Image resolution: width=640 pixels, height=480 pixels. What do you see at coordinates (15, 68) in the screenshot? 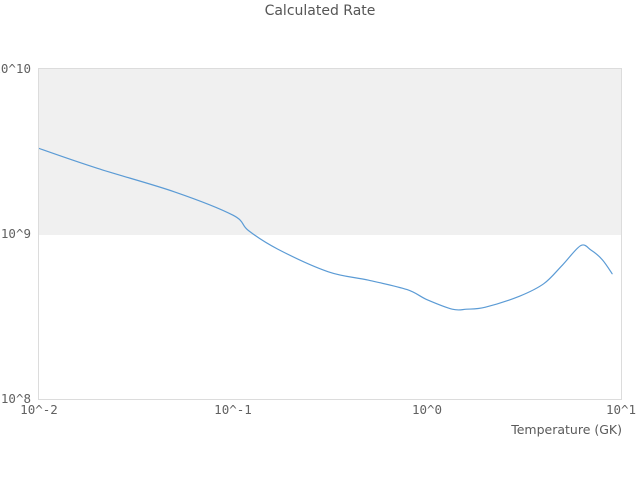
I see `y-tick-label-1e10: 10^10` at bounding box center [15, 68].